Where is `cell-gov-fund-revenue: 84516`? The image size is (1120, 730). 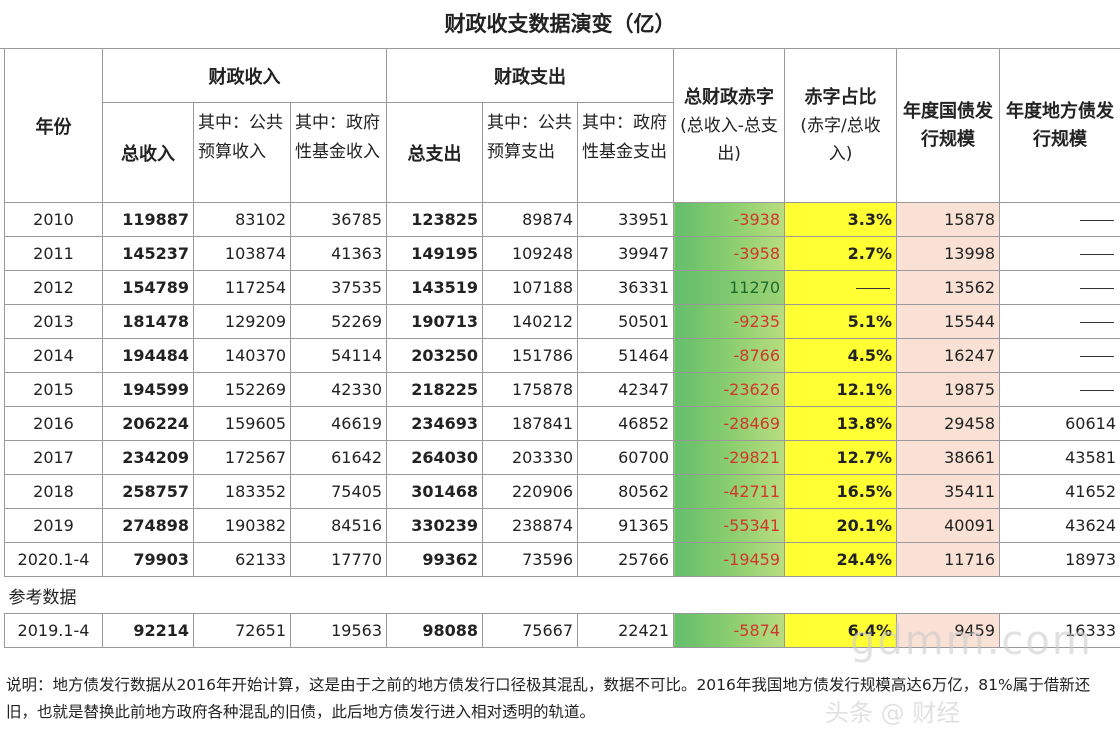
cell-gov-fund-revenue: 84516 is located at coordinates (338, 525).